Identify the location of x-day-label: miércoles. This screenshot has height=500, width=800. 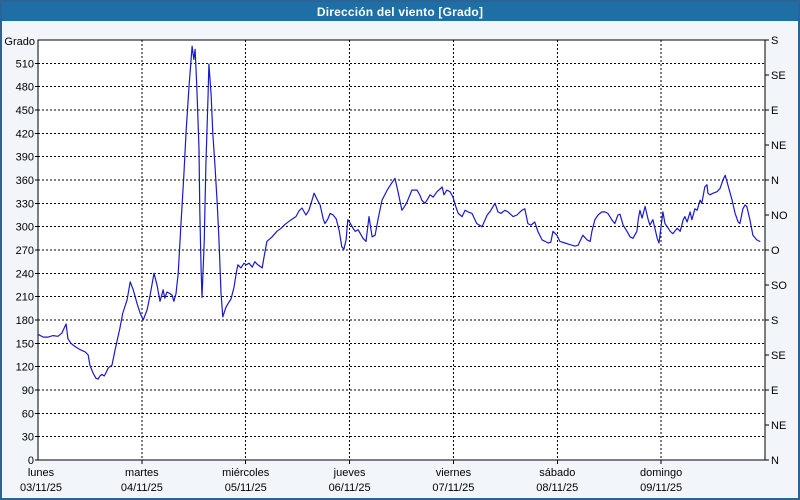
(246, 473).